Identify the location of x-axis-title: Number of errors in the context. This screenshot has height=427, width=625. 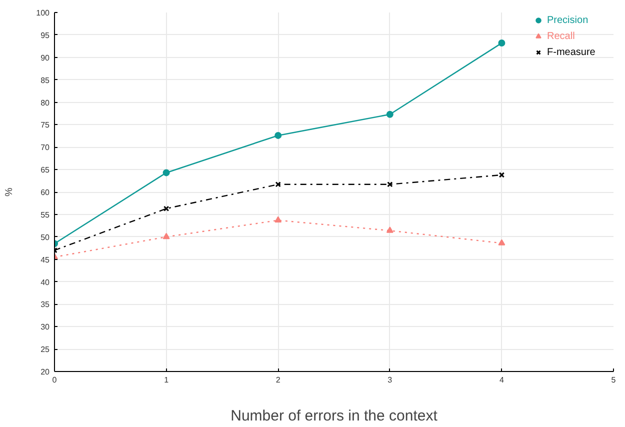
(334, 416).